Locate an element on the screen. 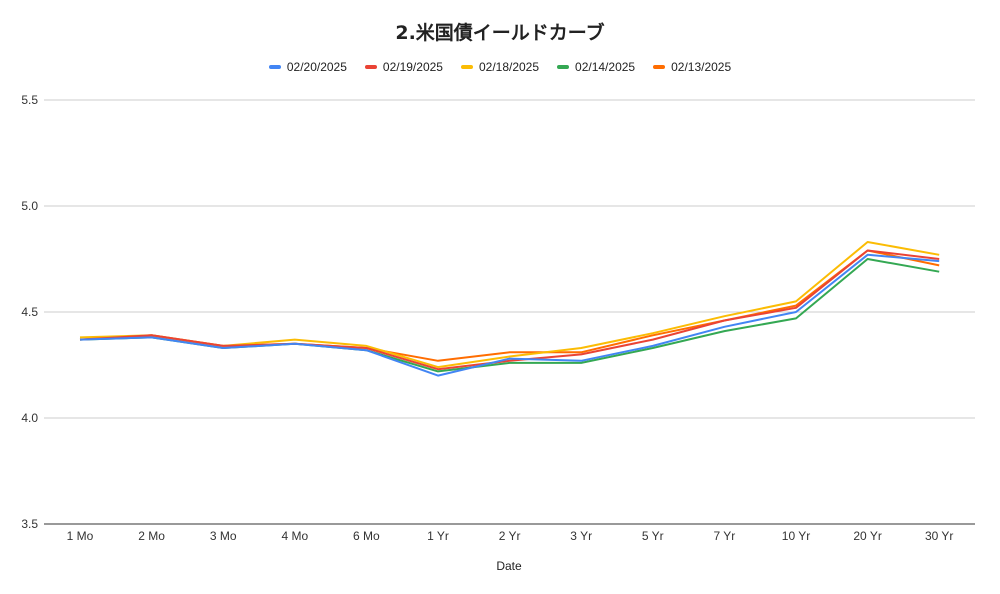 Image resolution: width=1000 pixels, height=594 pixels. legend-label: 02/20/2025 is located at coordinates (316, 67).